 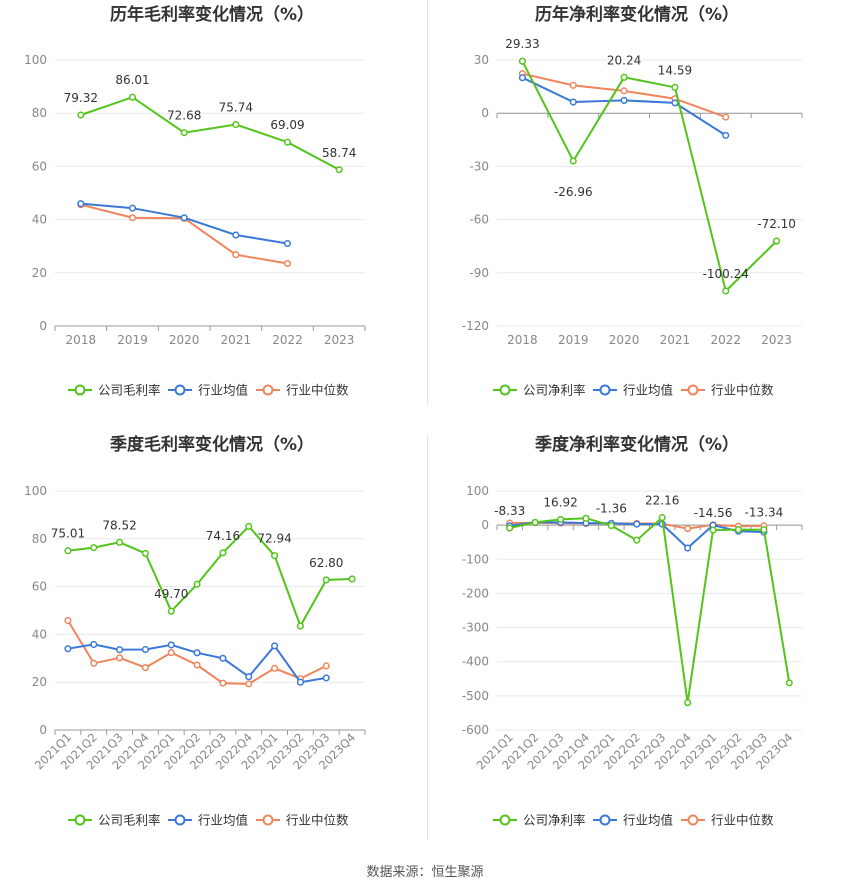 I want to click on y-tick-label: -600, so click(x=475, y=730).